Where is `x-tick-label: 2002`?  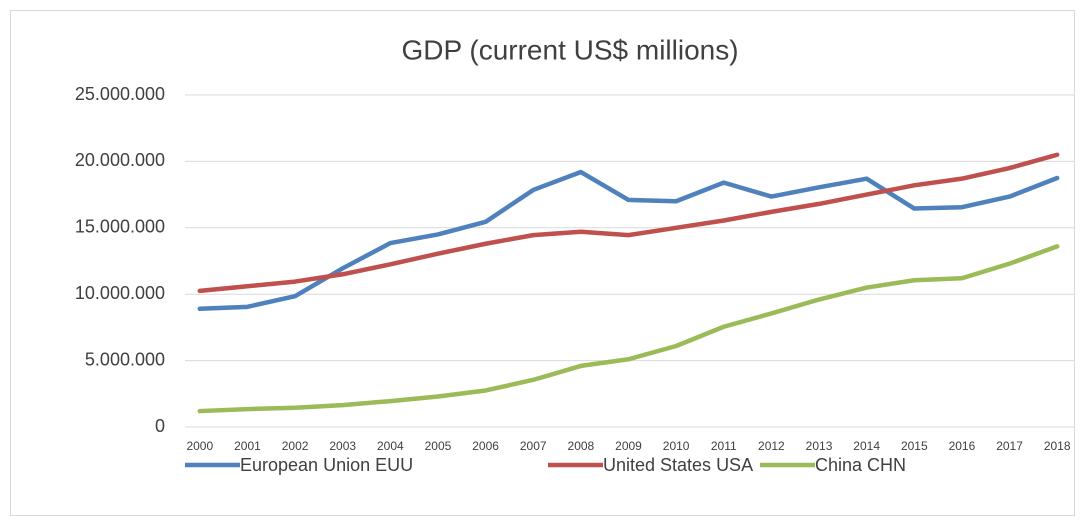 x-tick-label: 2002 is located at coordinates (295, 446).